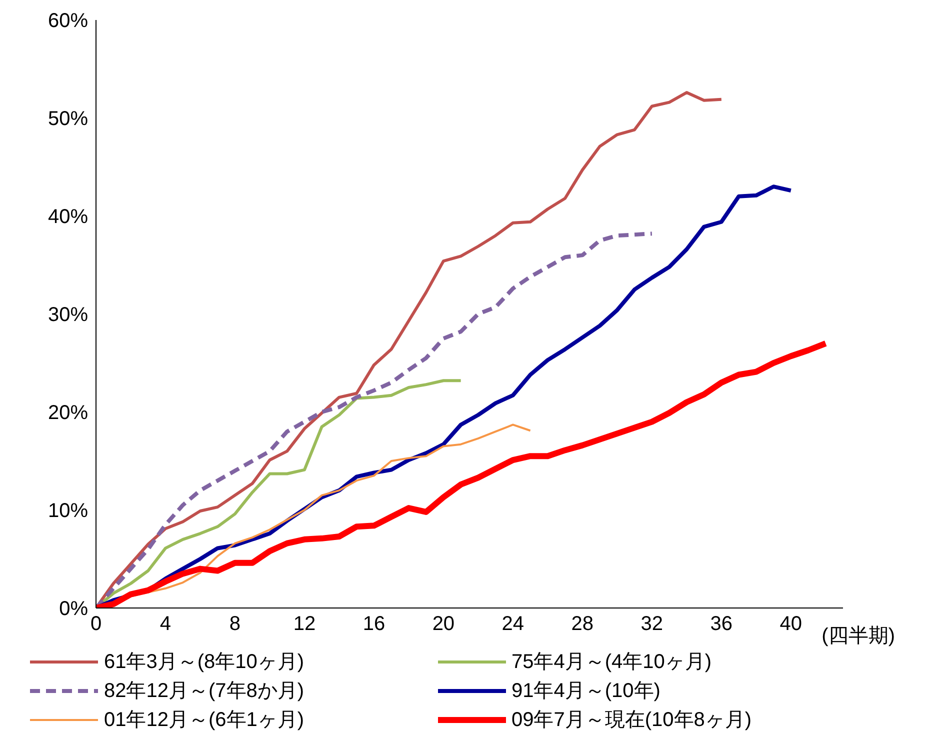 The width and height of the screenshot is (943, 737). Describe the element at coordinates (204, 691) in the screenshot. I see `legend-label: 82年12月～(7年8か月)` at that location.